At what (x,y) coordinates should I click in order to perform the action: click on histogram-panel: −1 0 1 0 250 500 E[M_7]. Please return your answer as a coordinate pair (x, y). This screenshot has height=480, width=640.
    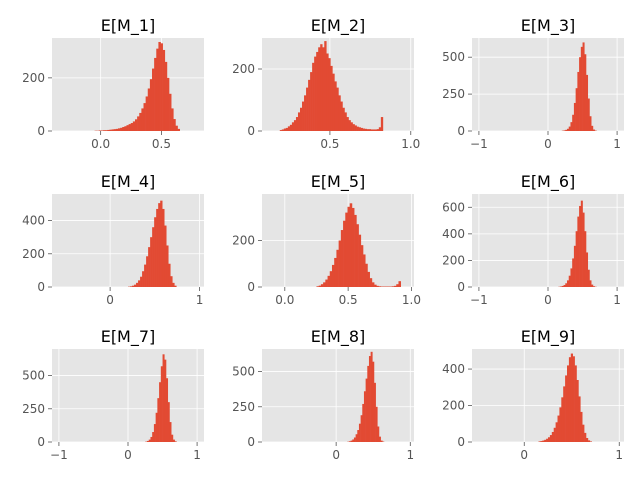
    Looking at the image, I should click on (113, 394).